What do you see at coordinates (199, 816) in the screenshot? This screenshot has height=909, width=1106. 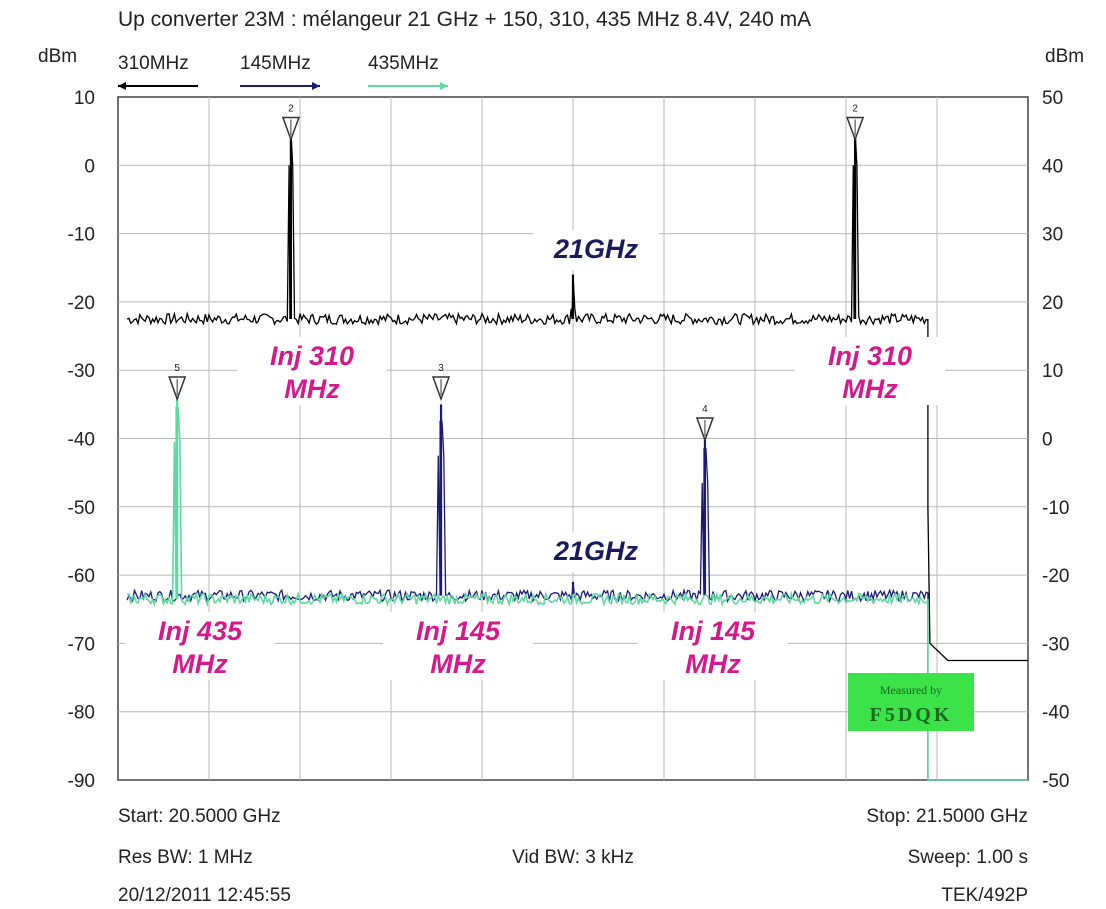 I see `footer-start: Start: 20.5000 GHz` at bounding box center [199, 816].